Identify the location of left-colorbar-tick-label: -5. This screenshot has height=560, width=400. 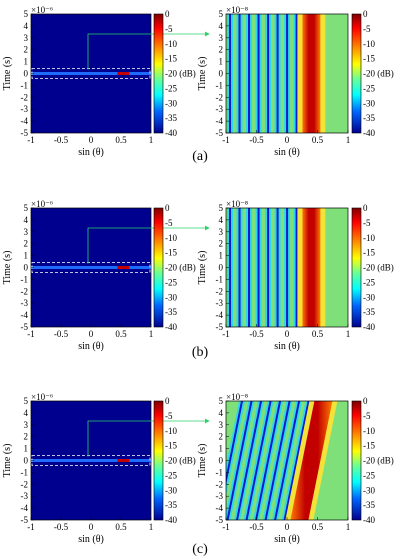
(169, 223).